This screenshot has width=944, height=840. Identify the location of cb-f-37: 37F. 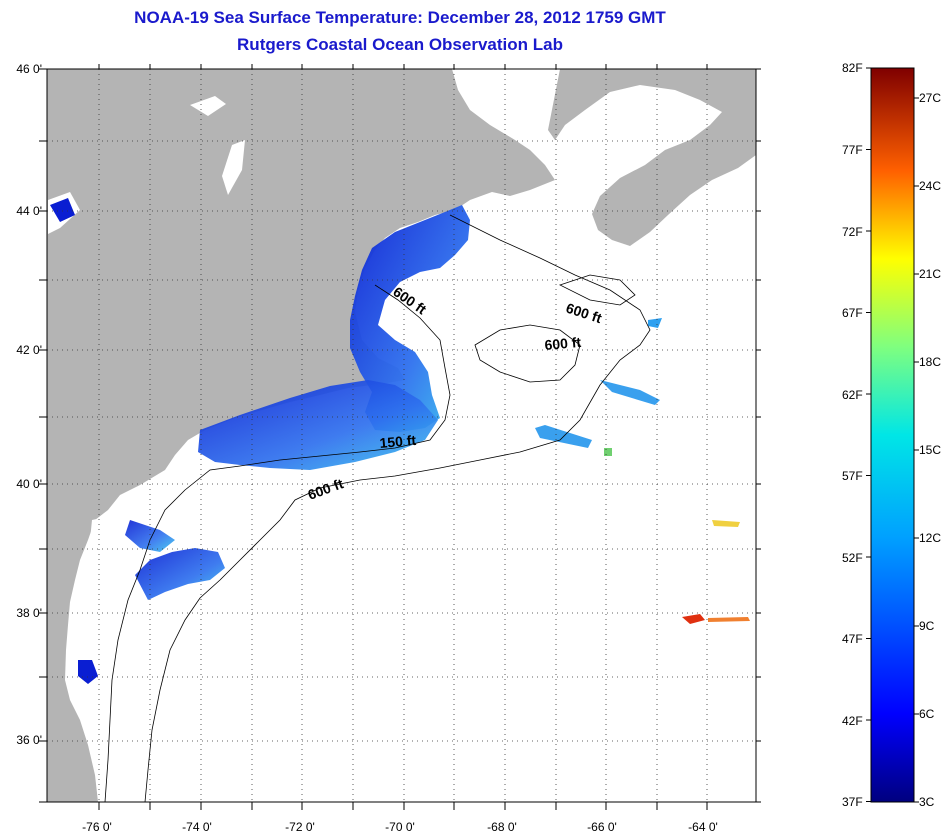
(852, 802).